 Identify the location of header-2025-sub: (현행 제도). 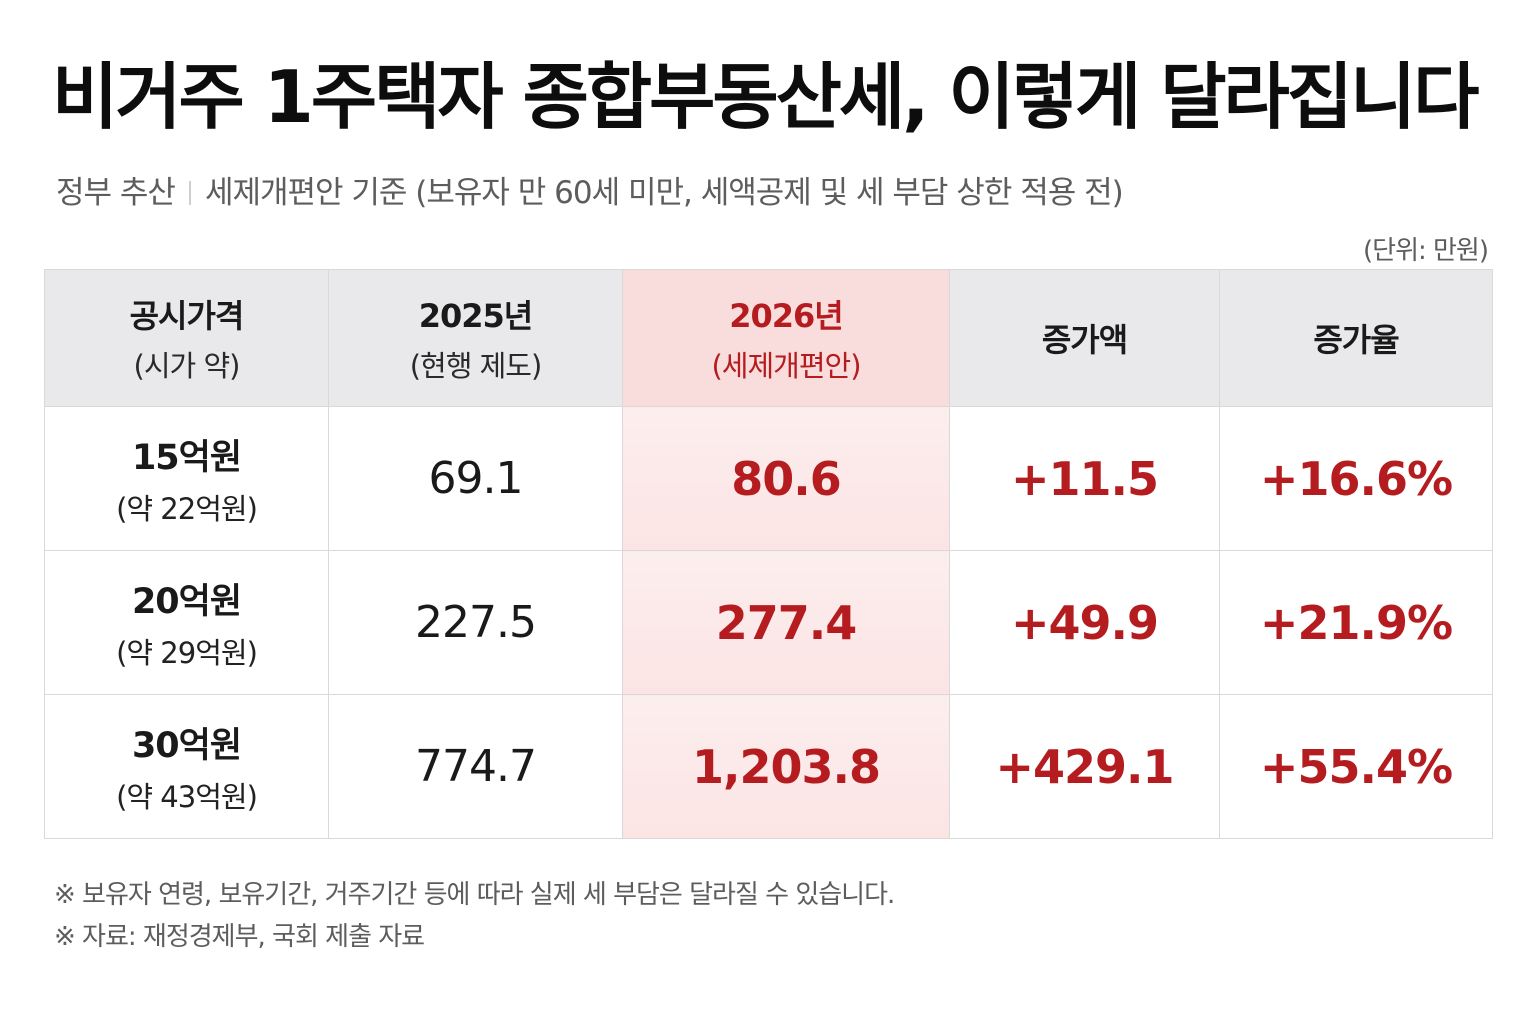
(476, 366).